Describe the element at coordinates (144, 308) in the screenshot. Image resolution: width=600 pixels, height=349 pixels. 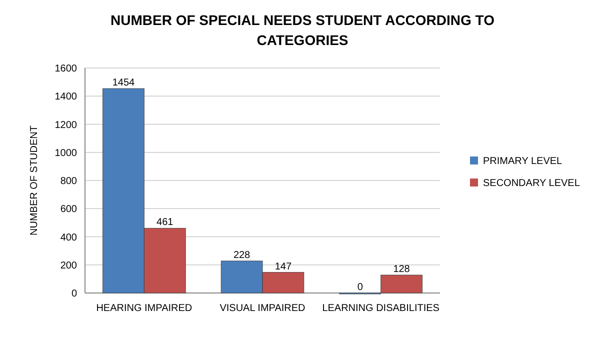
I see `x-tick-label: HEARING IMPAIRED` at that location.